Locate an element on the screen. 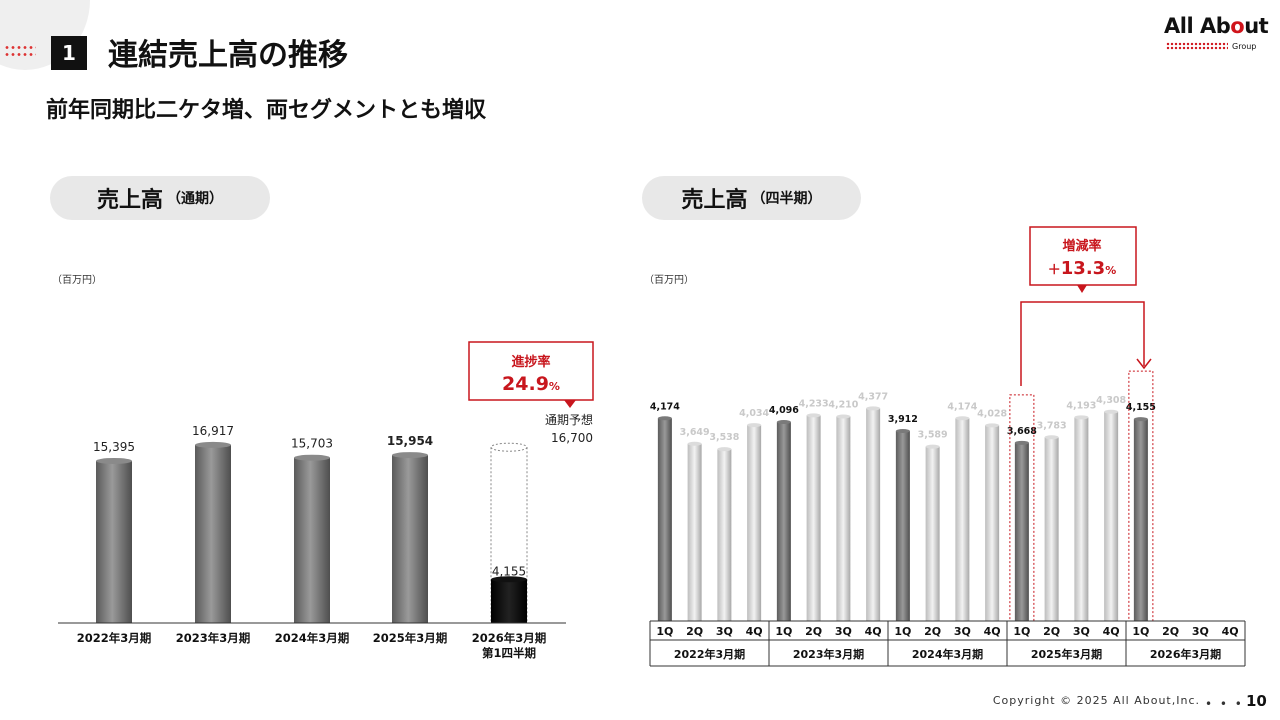 This screenshot has height=720, width=1280. change-number: 13.3 is located at coordinates (1083, 268).